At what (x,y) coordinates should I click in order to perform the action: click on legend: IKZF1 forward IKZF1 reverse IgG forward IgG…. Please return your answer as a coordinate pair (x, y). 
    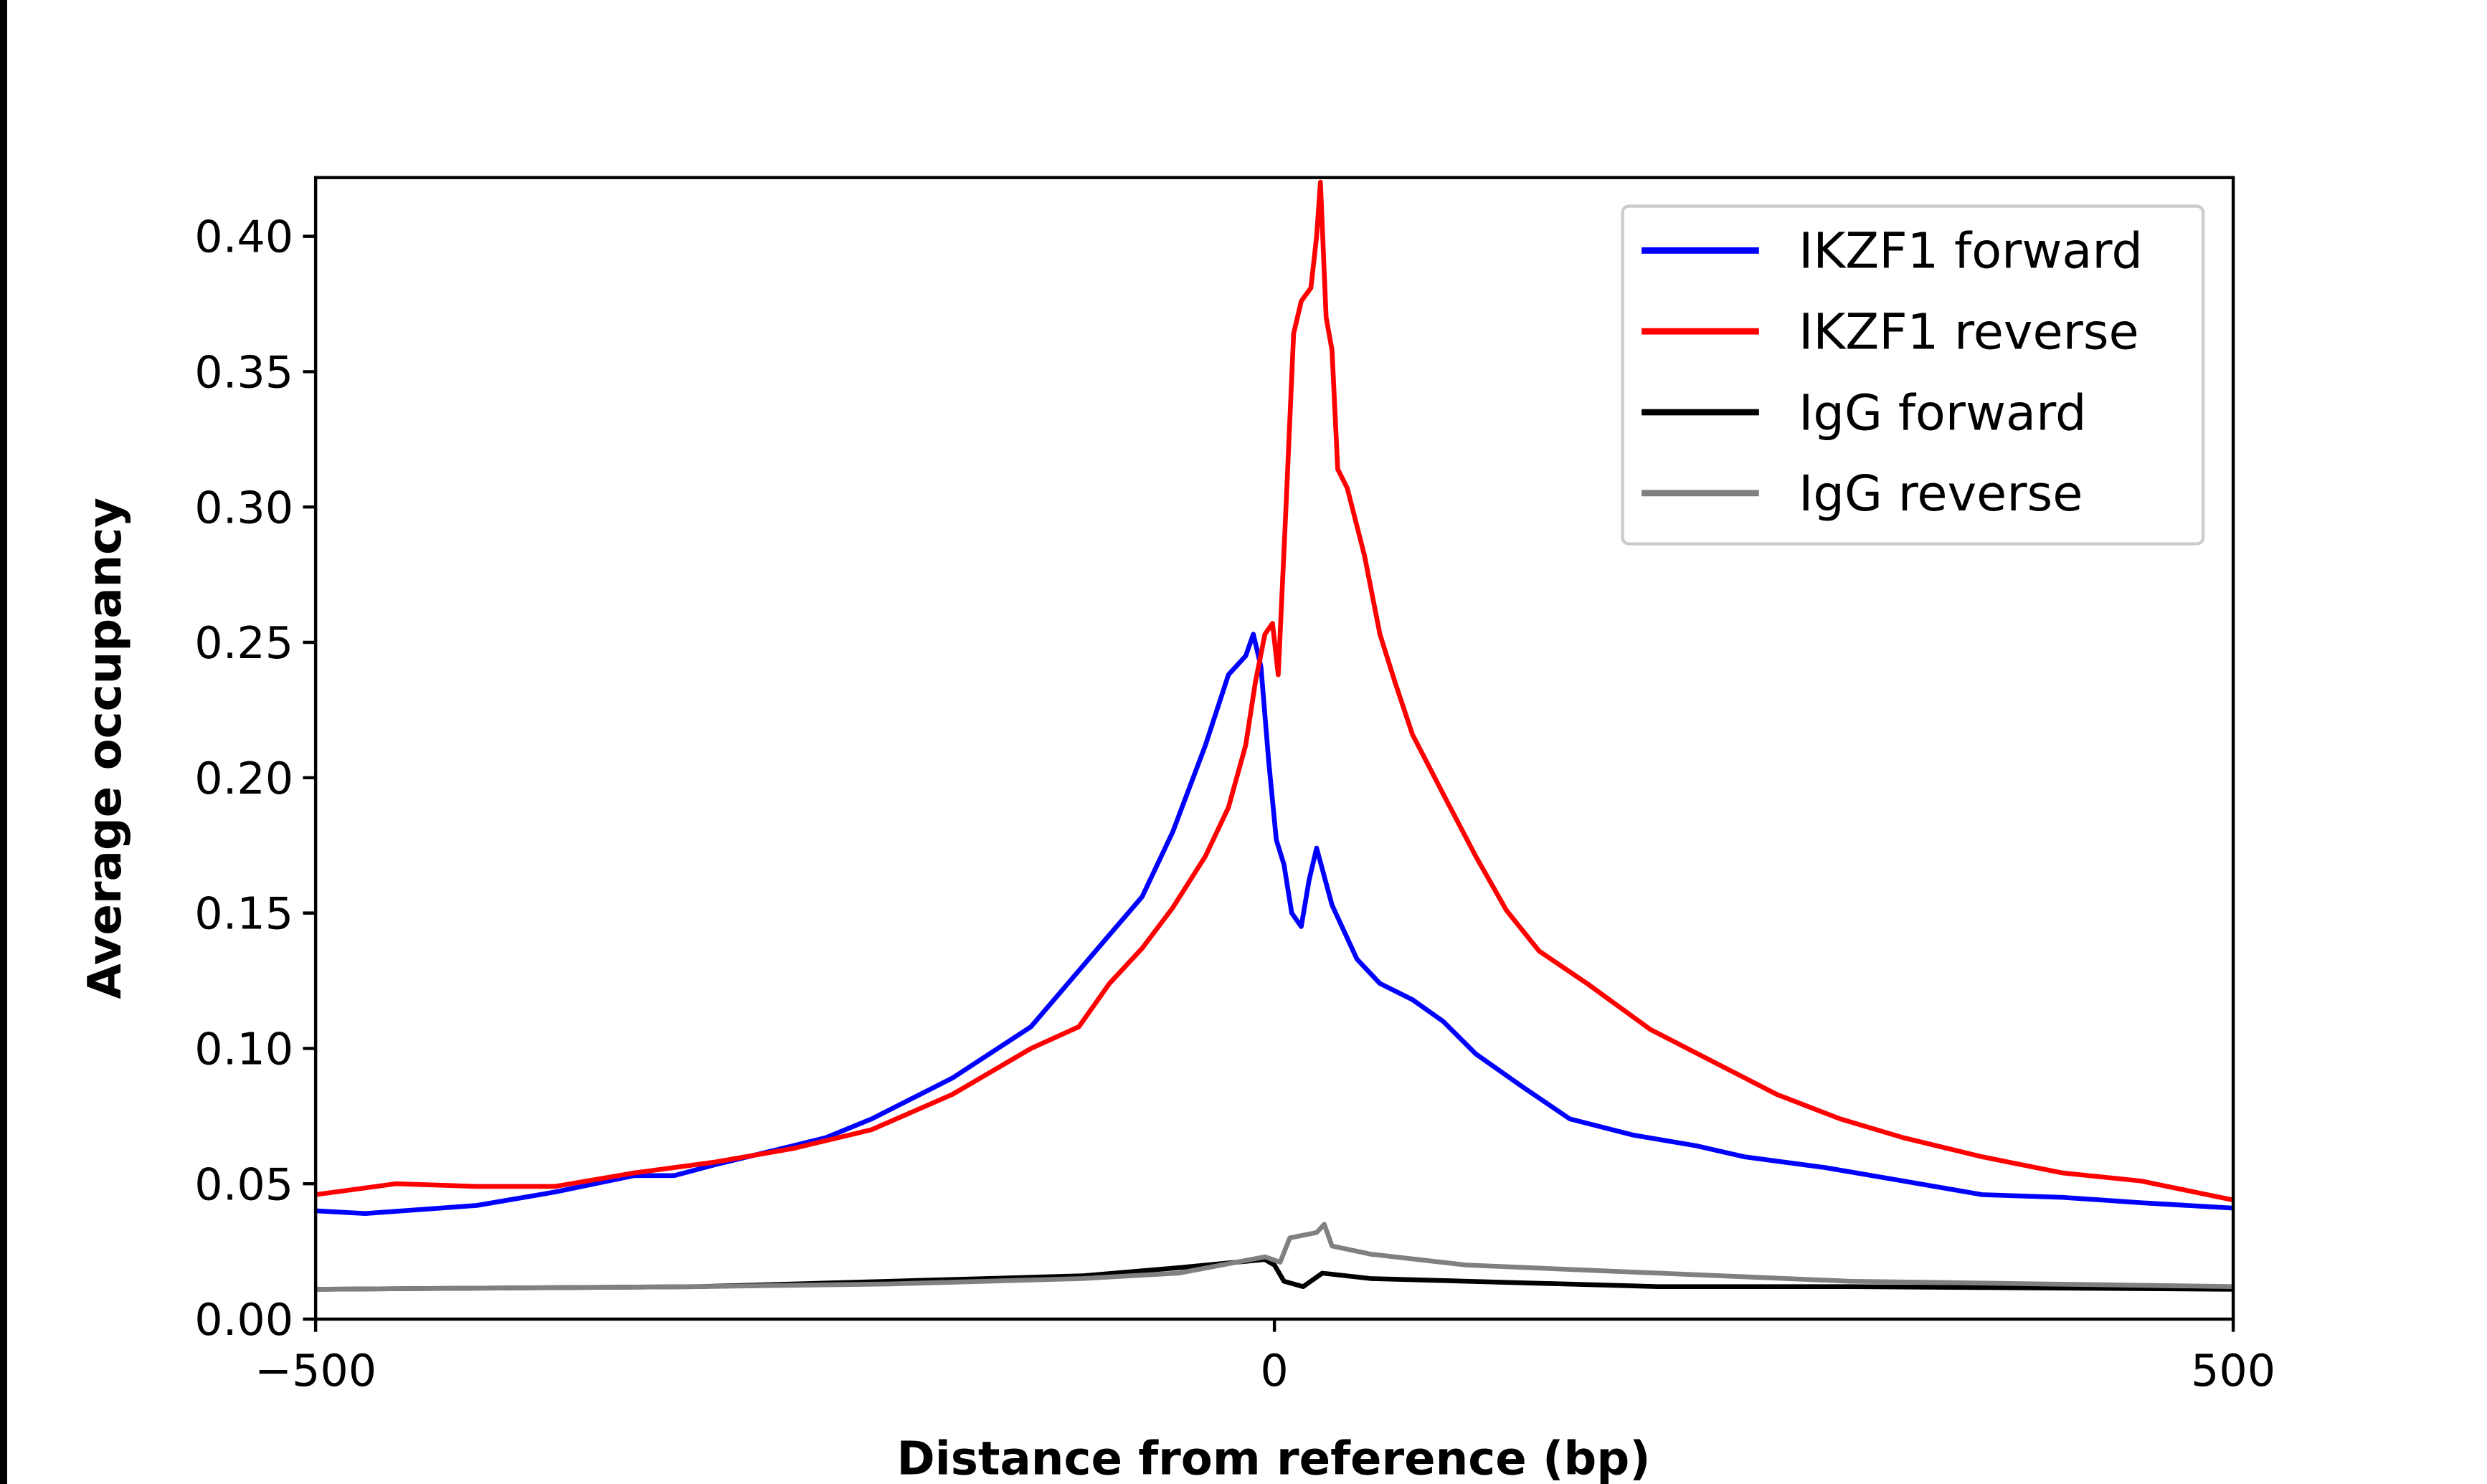
    Looking at the image, I should click on (1913, 375).